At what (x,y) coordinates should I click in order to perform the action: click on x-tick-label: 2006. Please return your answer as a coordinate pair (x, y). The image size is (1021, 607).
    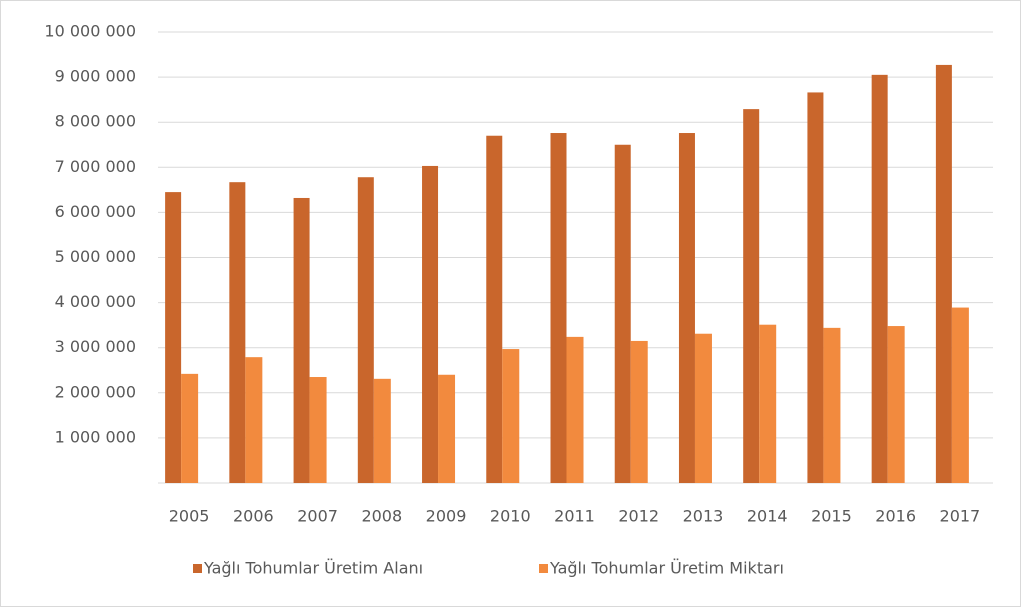
    Looking at the image, I should click on (253, 516).